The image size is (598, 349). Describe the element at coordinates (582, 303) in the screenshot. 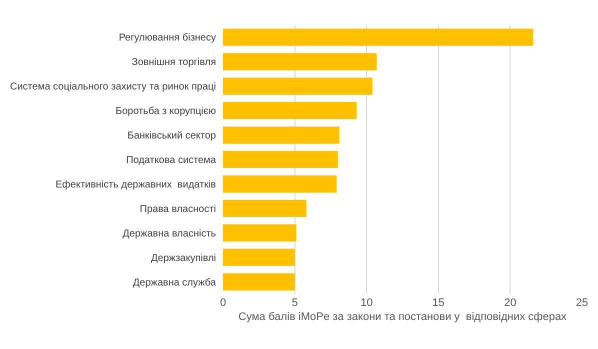

I see `x-tick-label: 25` at that location.